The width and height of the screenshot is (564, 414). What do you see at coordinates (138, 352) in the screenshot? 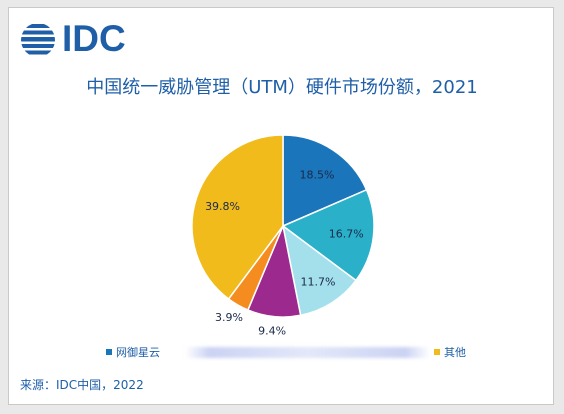
I see `legend-label: 网御星云` at bounding box center [138, 352].